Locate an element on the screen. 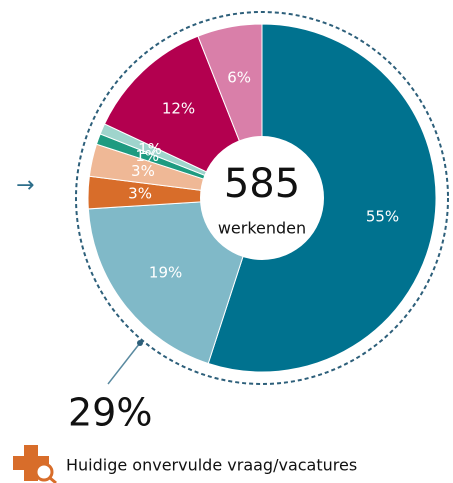  slice-label: 55% is located at coordinates (382, 217).